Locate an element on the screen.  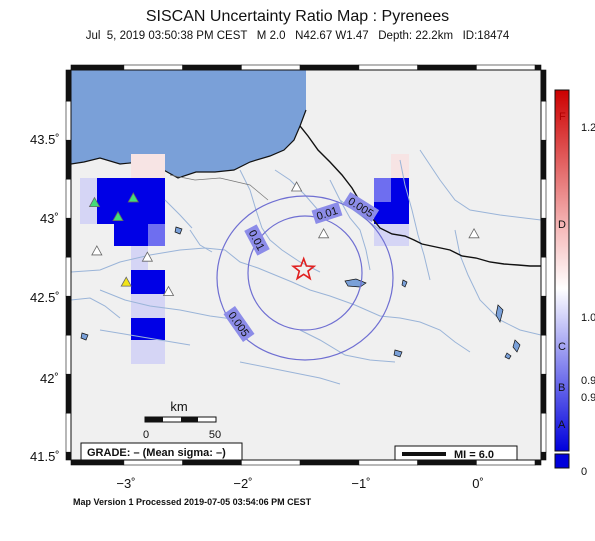
grade-box: GRADE: – (Mean sigma: –) is located at coordinates (161, 451).